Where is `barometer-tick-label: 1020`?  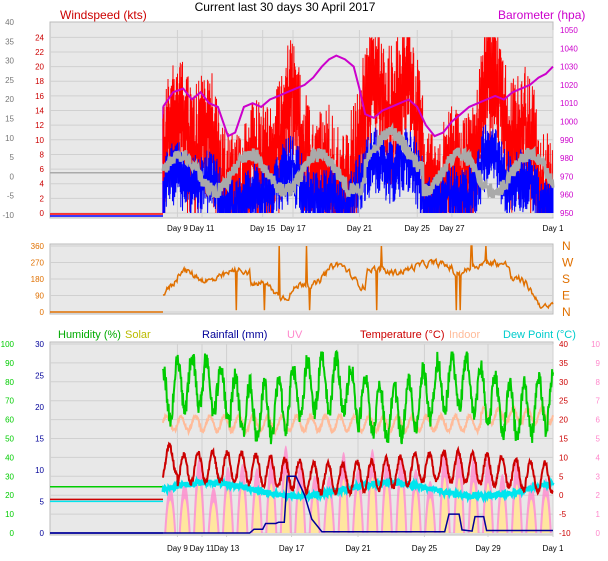 barometer-tick-label: 1020 is located at coordinates (569, 85).